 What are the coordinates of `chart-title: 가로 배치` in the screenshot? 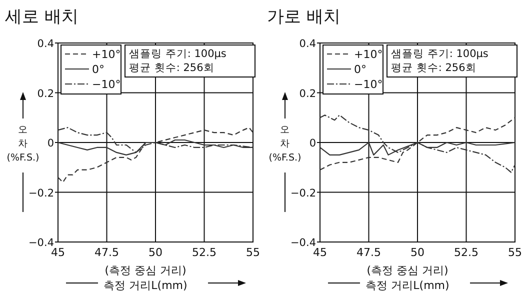 It's located at (303, 17).